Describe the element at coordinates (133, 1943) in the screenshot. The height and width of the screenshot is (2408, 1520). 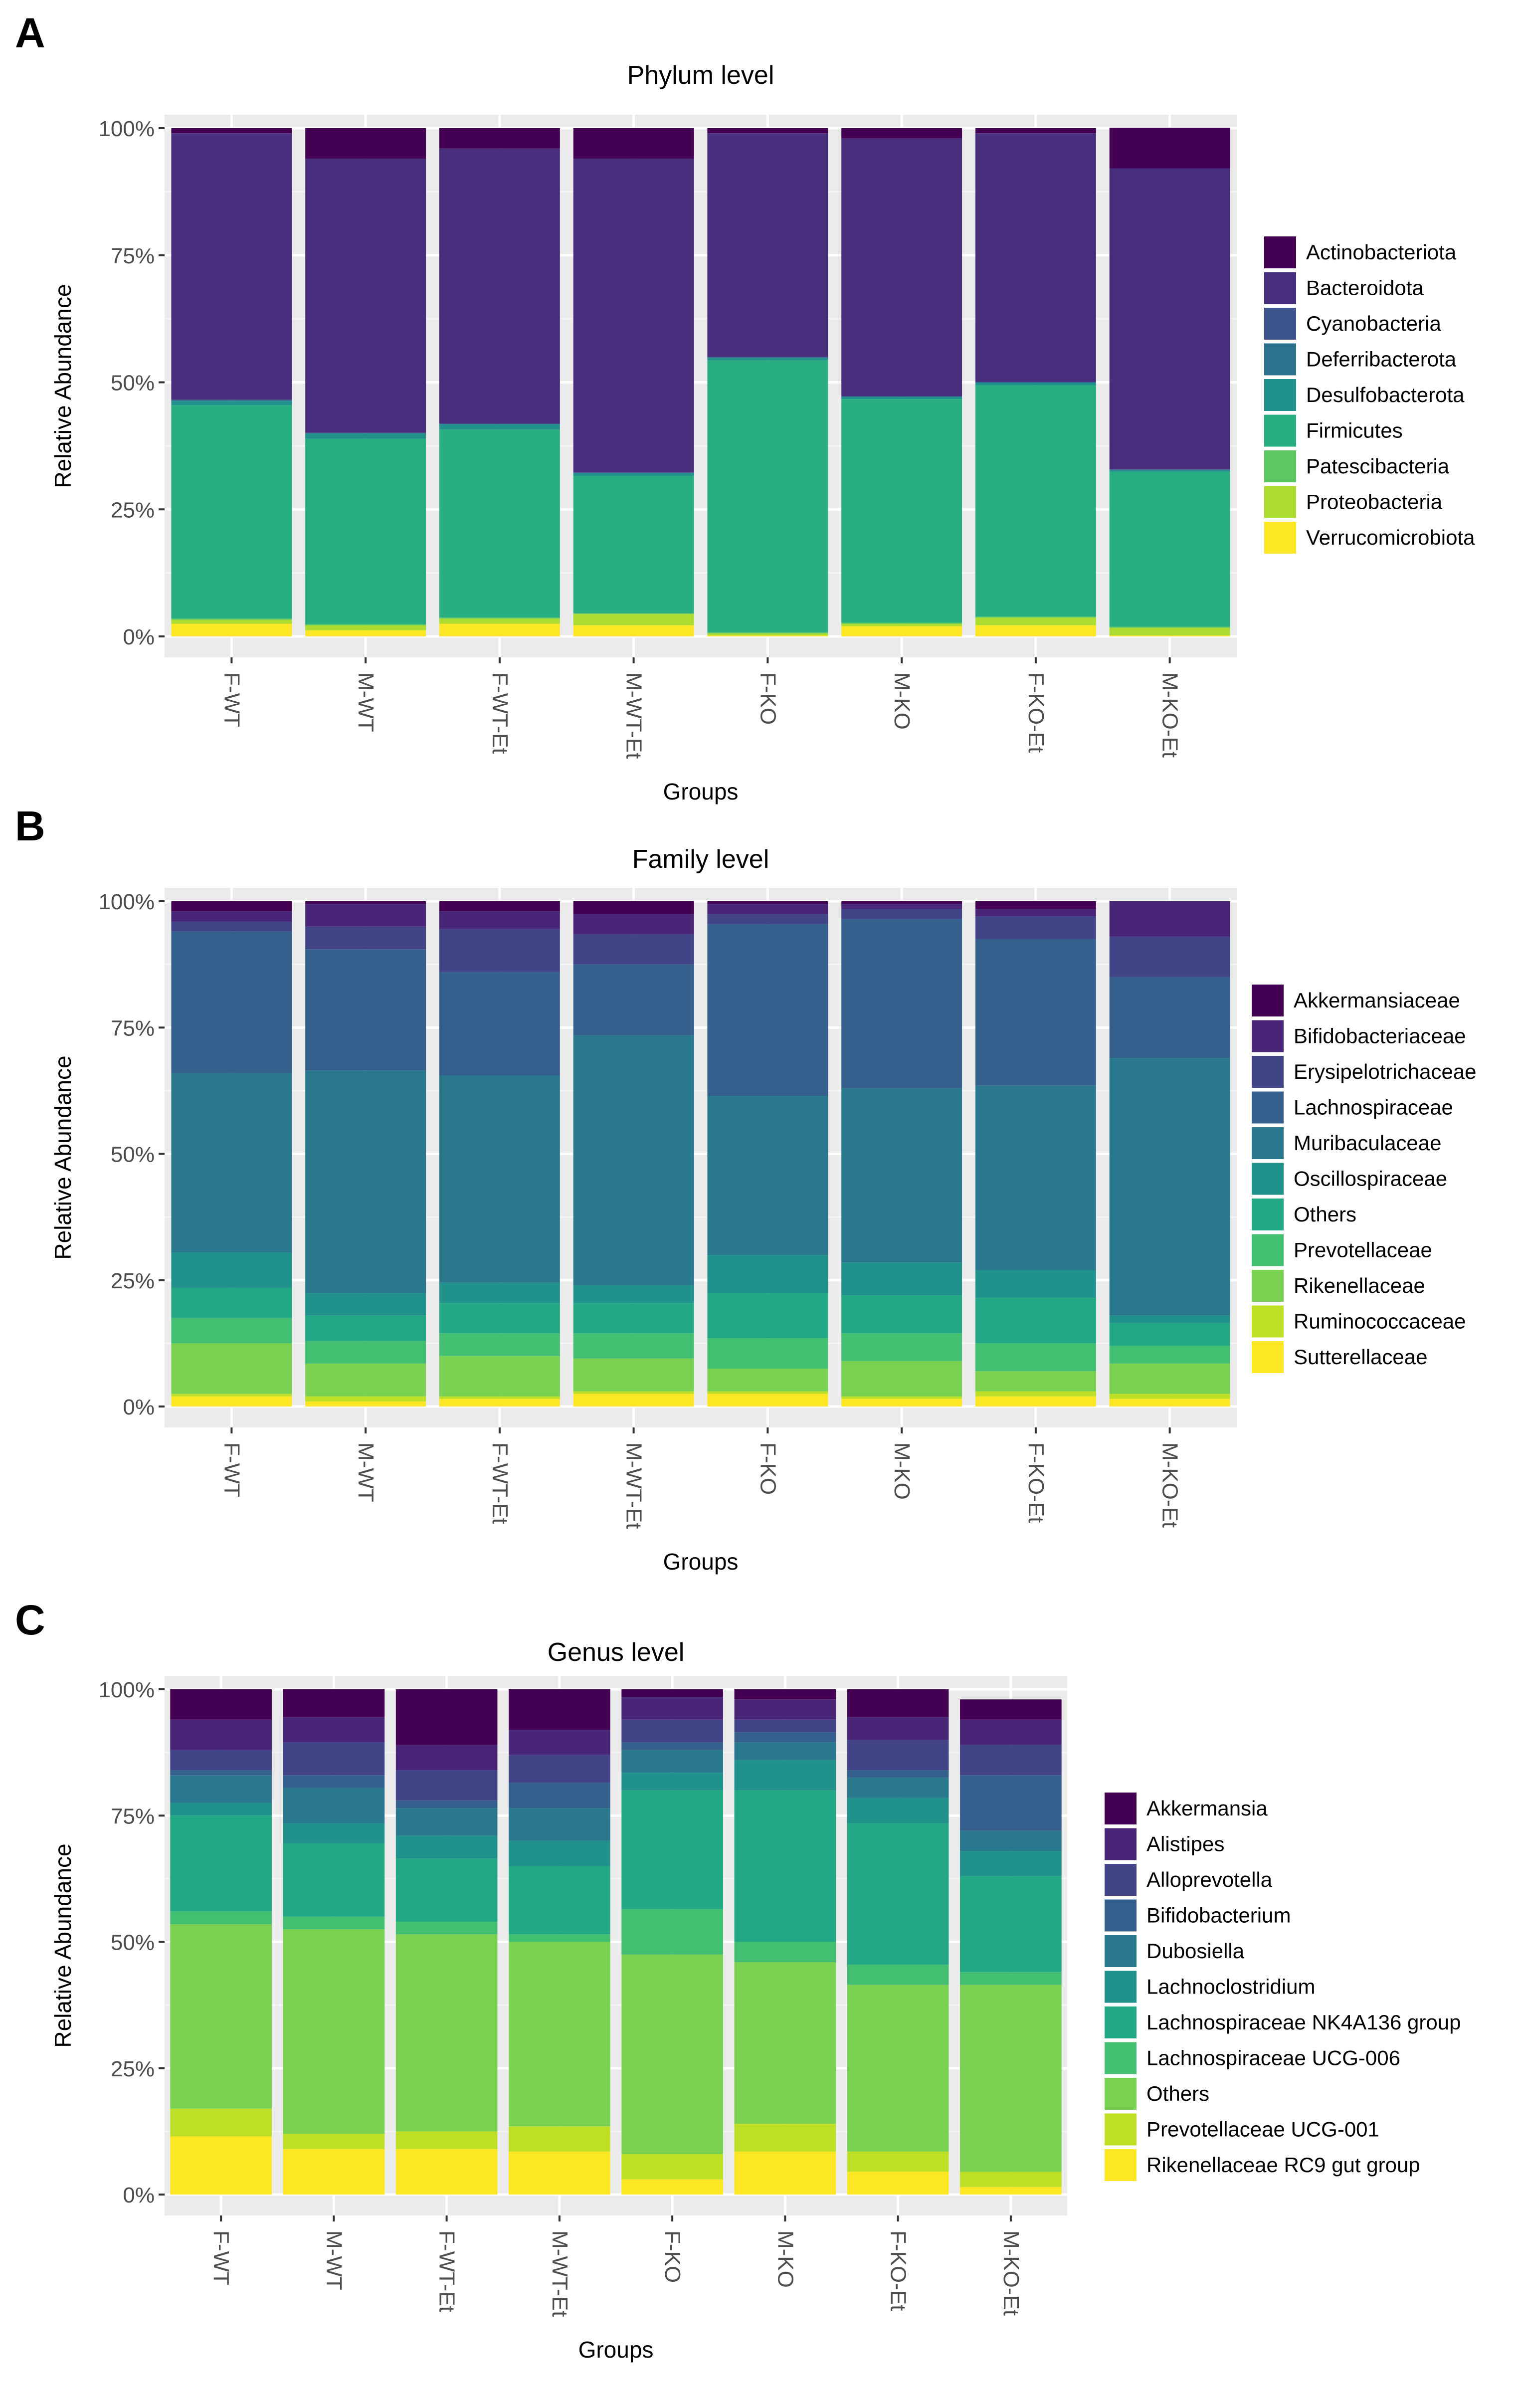
I see `y-tick-label: 50%` at that location.